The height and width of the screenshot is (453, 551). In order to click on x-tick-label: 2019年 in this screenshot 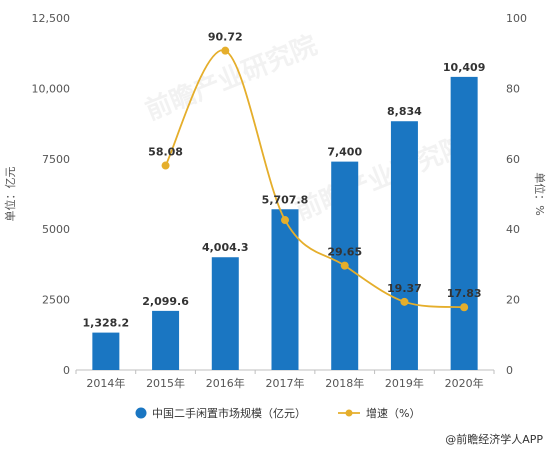, I will do `click(404, 383)`.